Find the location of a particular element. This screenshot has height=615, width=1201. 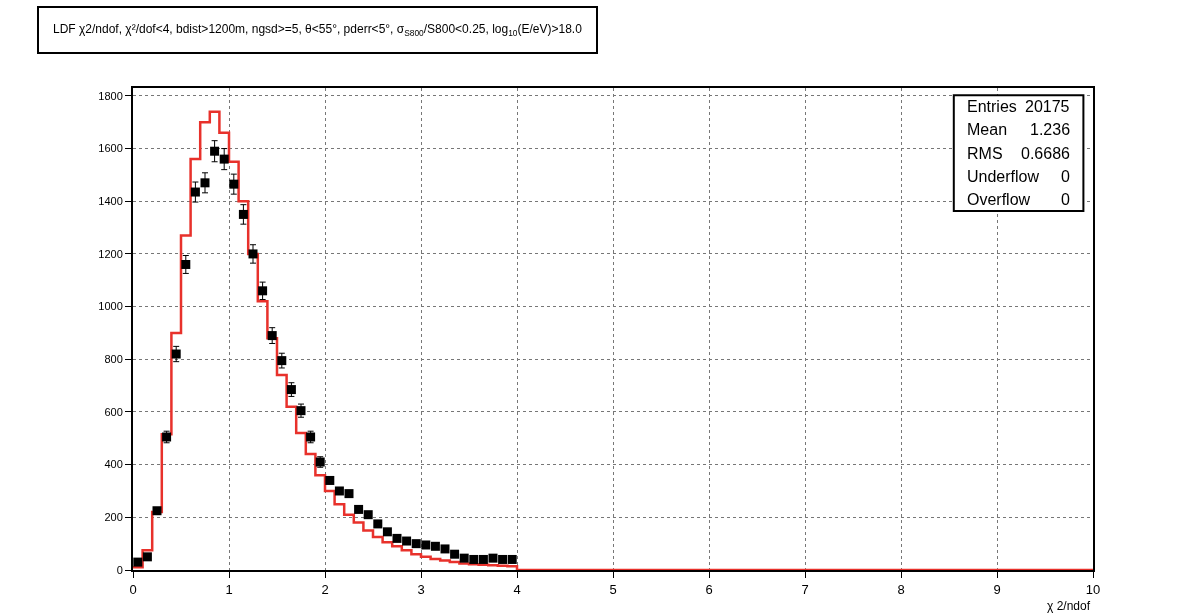

x-tick-label: 0 is located at coordinates (133, 589).